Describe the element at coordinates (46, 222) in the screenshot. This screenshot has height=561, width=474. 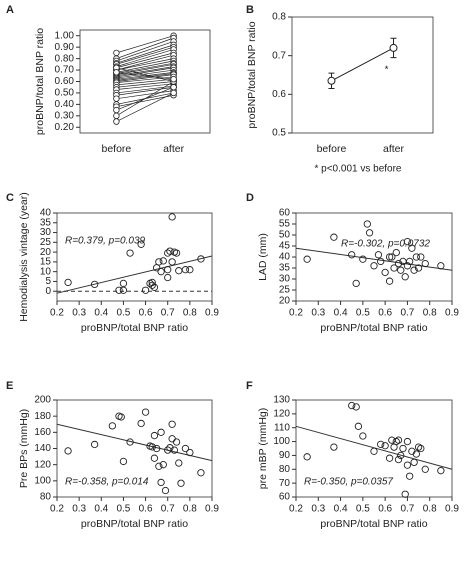
I see `y-tick-label: 35` at that location.